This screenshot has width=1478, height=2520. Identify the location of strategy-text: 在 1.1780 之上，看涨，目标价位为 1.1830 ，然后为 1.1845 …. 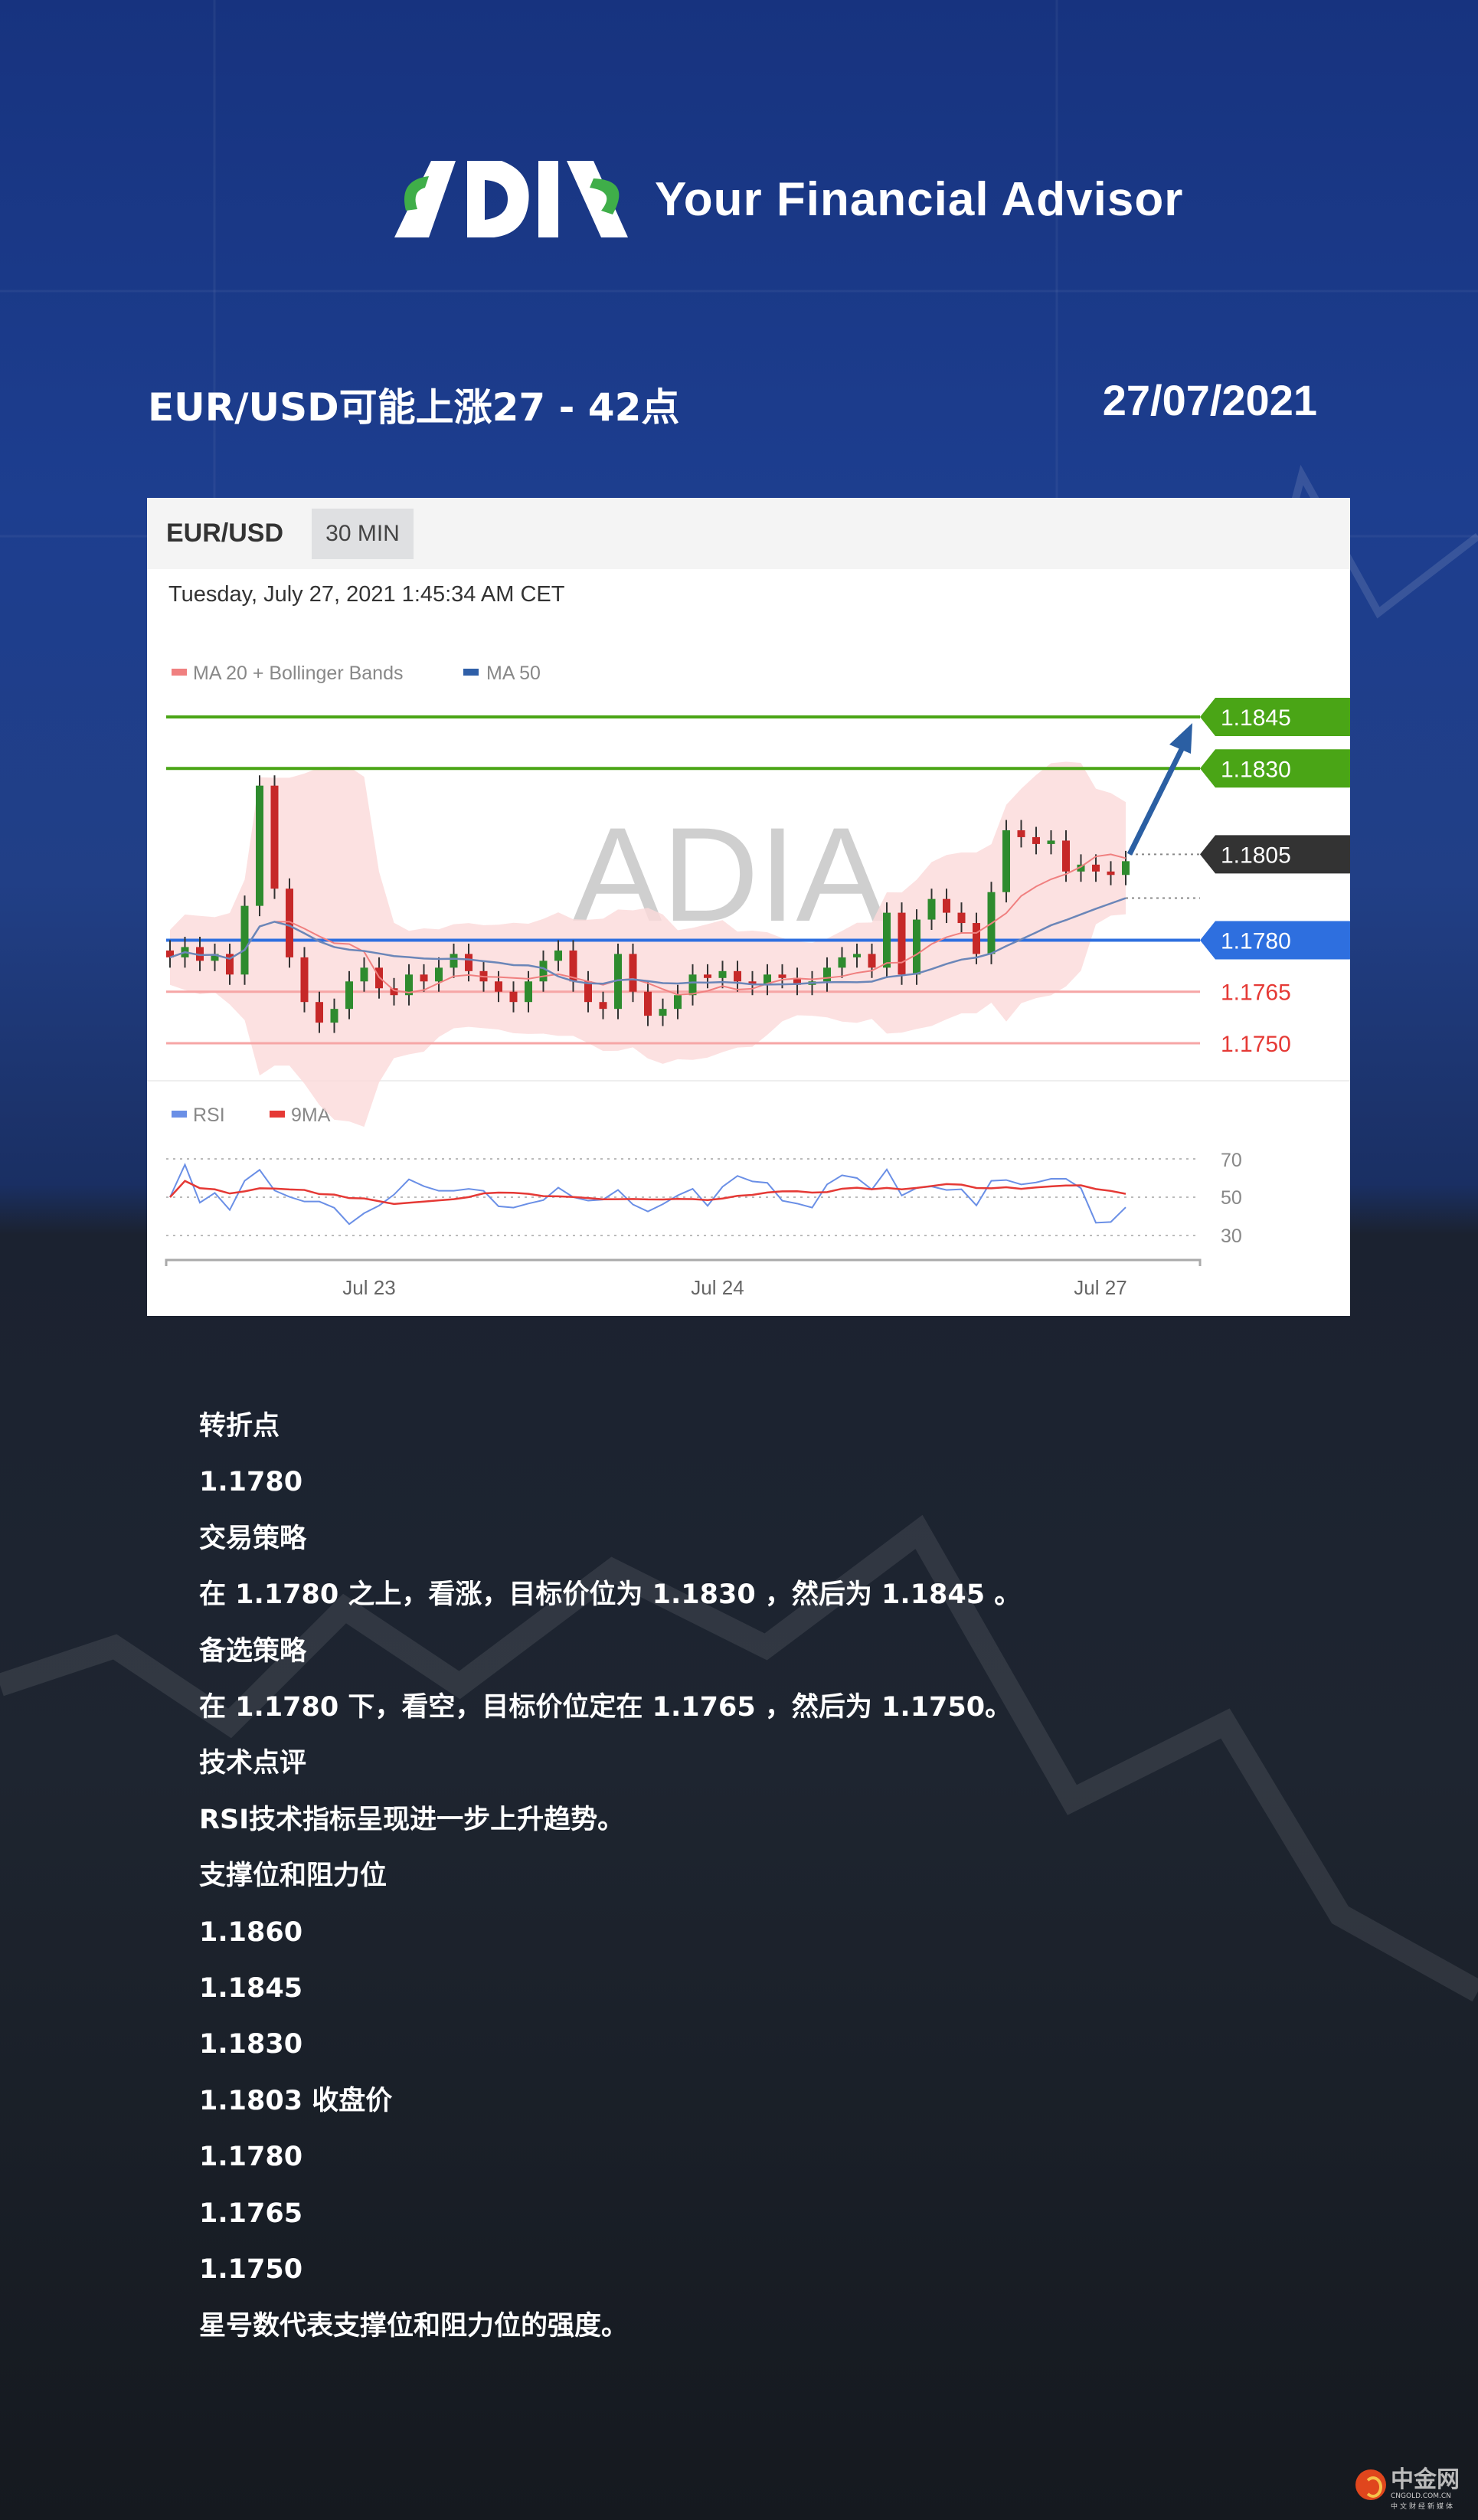
(610, 1595).